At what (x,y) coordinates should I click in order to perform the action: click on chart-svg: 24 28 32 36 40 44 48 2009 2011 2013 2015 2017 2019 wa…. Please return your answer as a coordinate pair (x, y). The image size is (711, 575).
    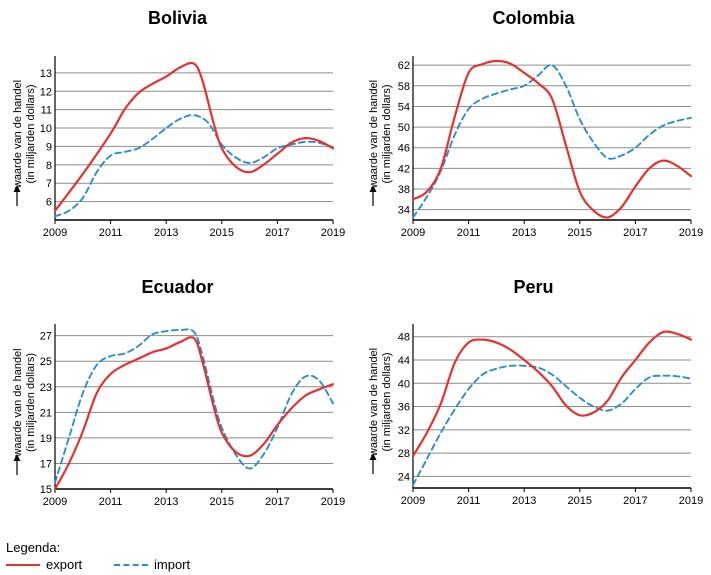
    Looking at the image, I should click on (535, 415).